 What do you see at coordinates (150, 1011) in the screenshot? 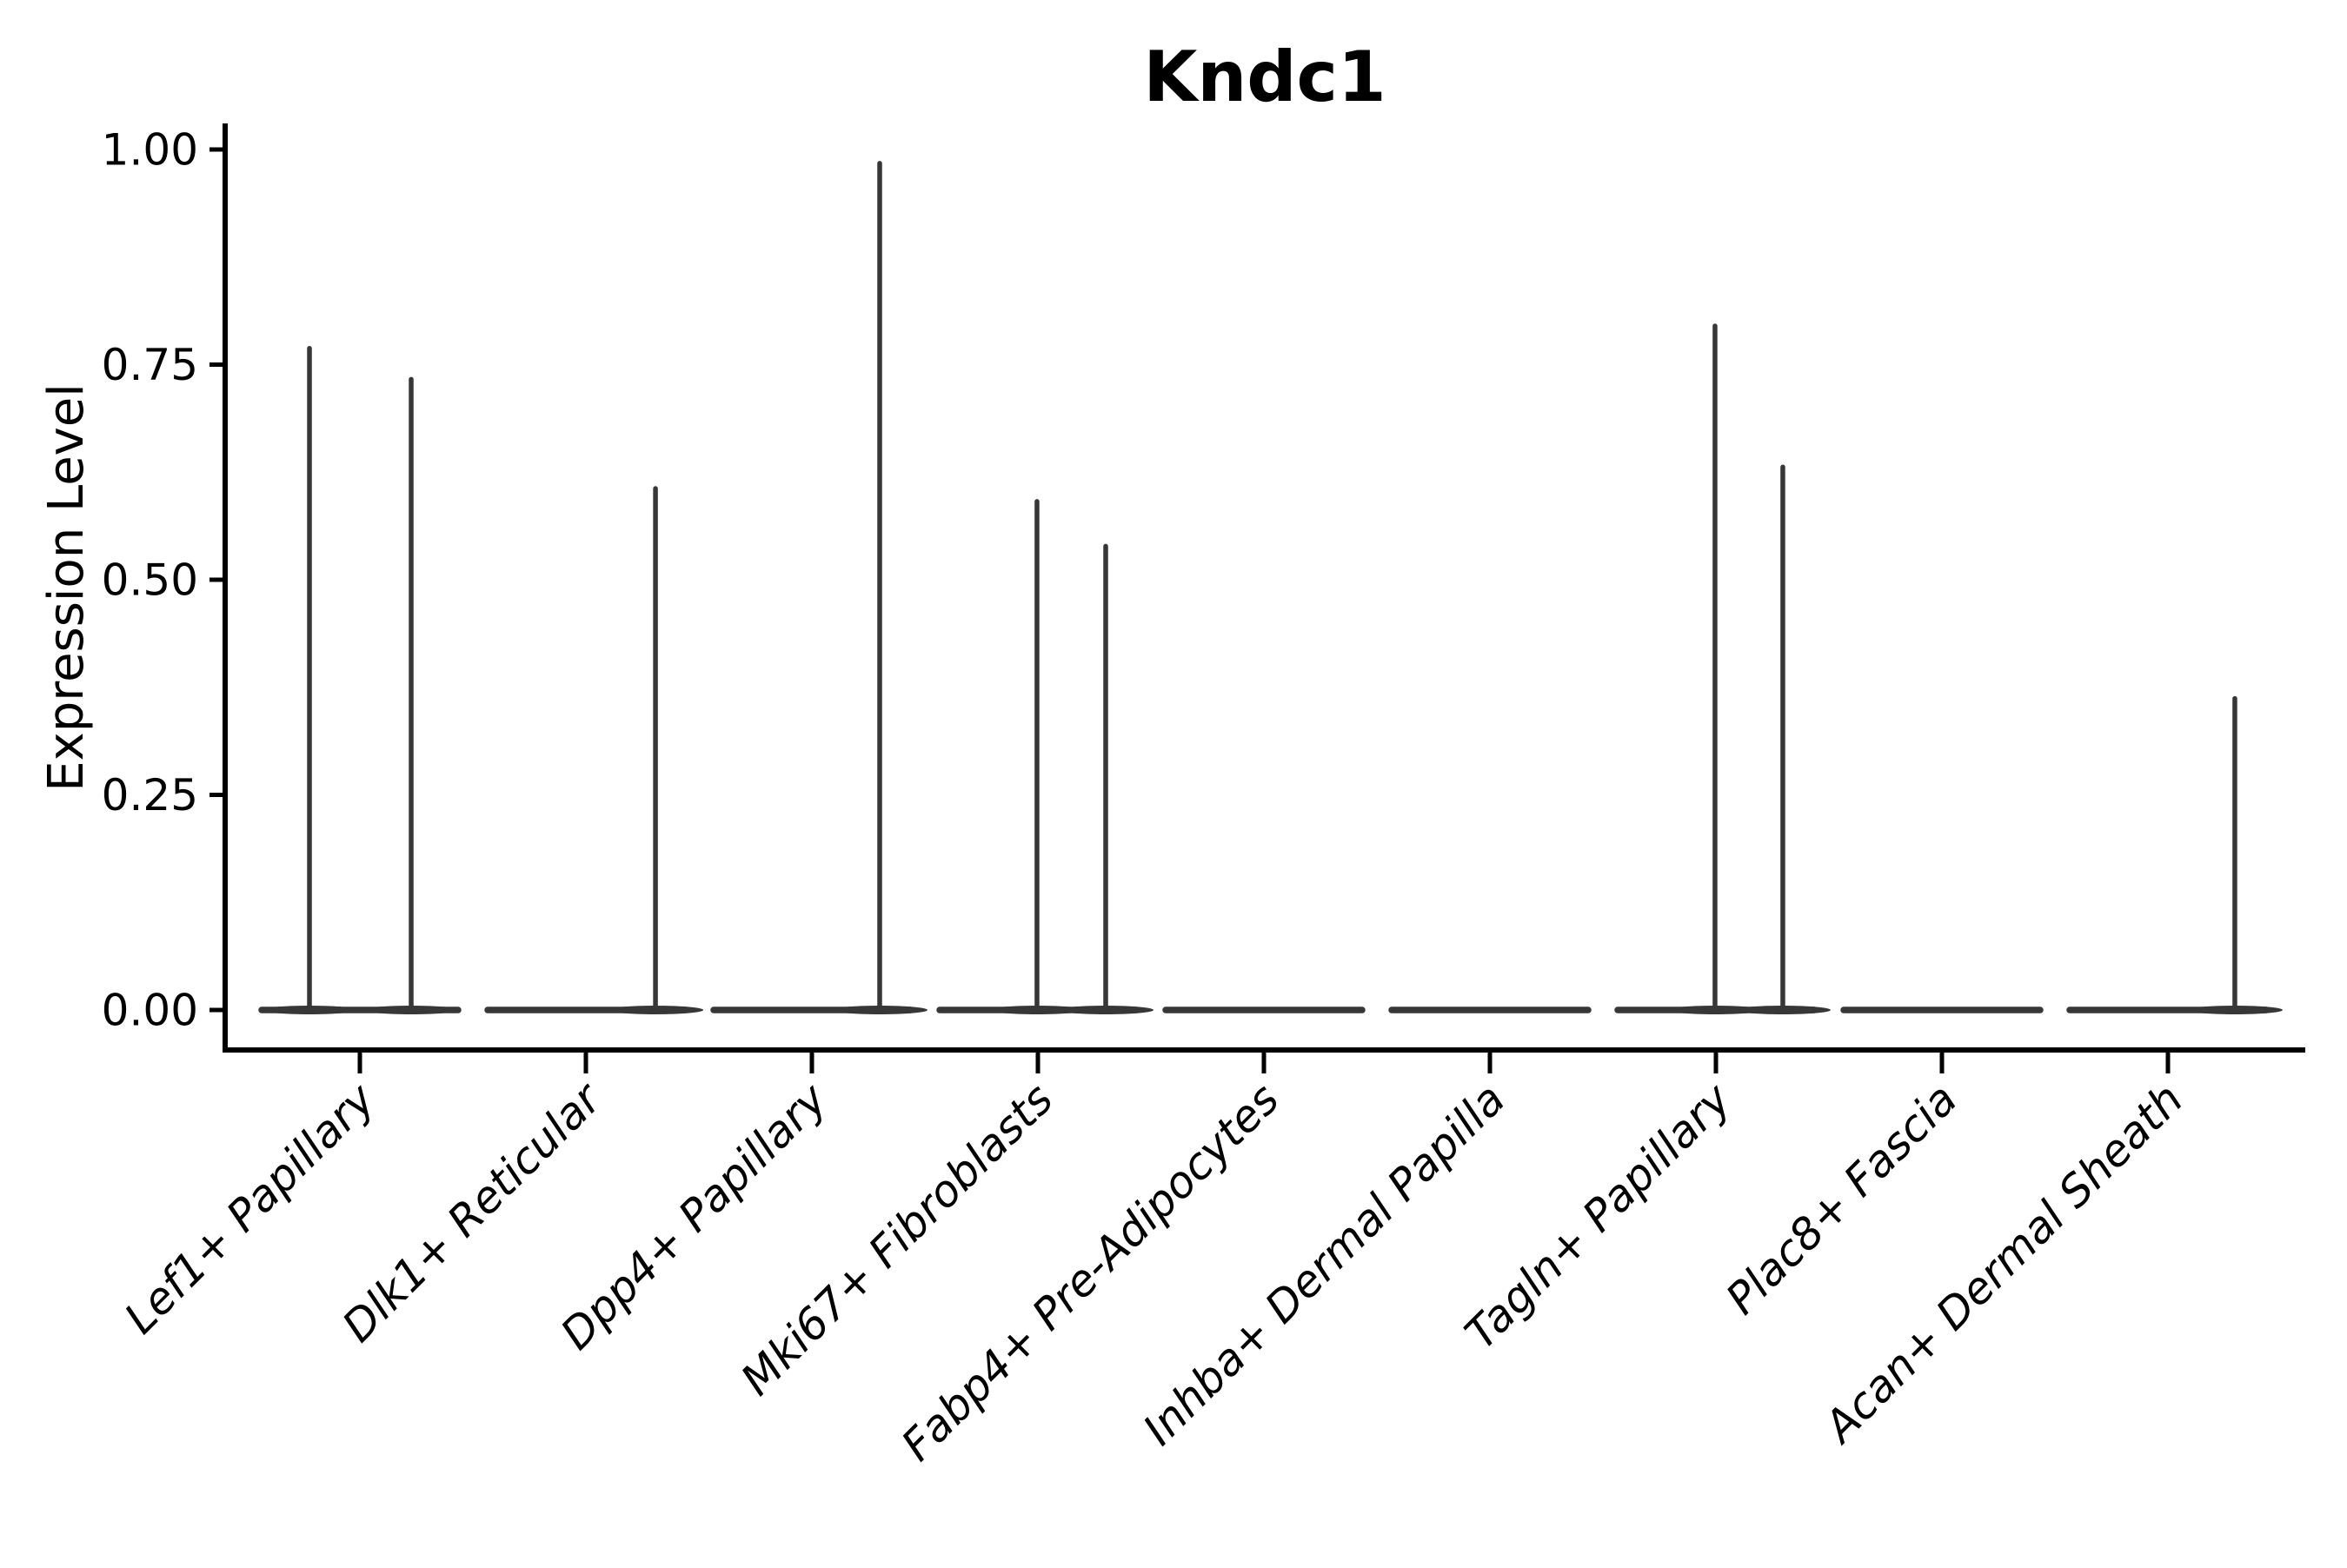
I see `y-tick-label: 0.00` at bounding box center [150, 1011].